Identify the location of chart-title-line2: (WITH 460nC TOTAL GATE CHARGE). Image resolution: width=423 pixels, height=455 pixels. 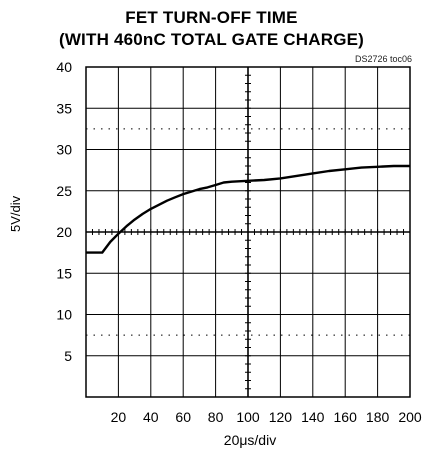
(211, 39).